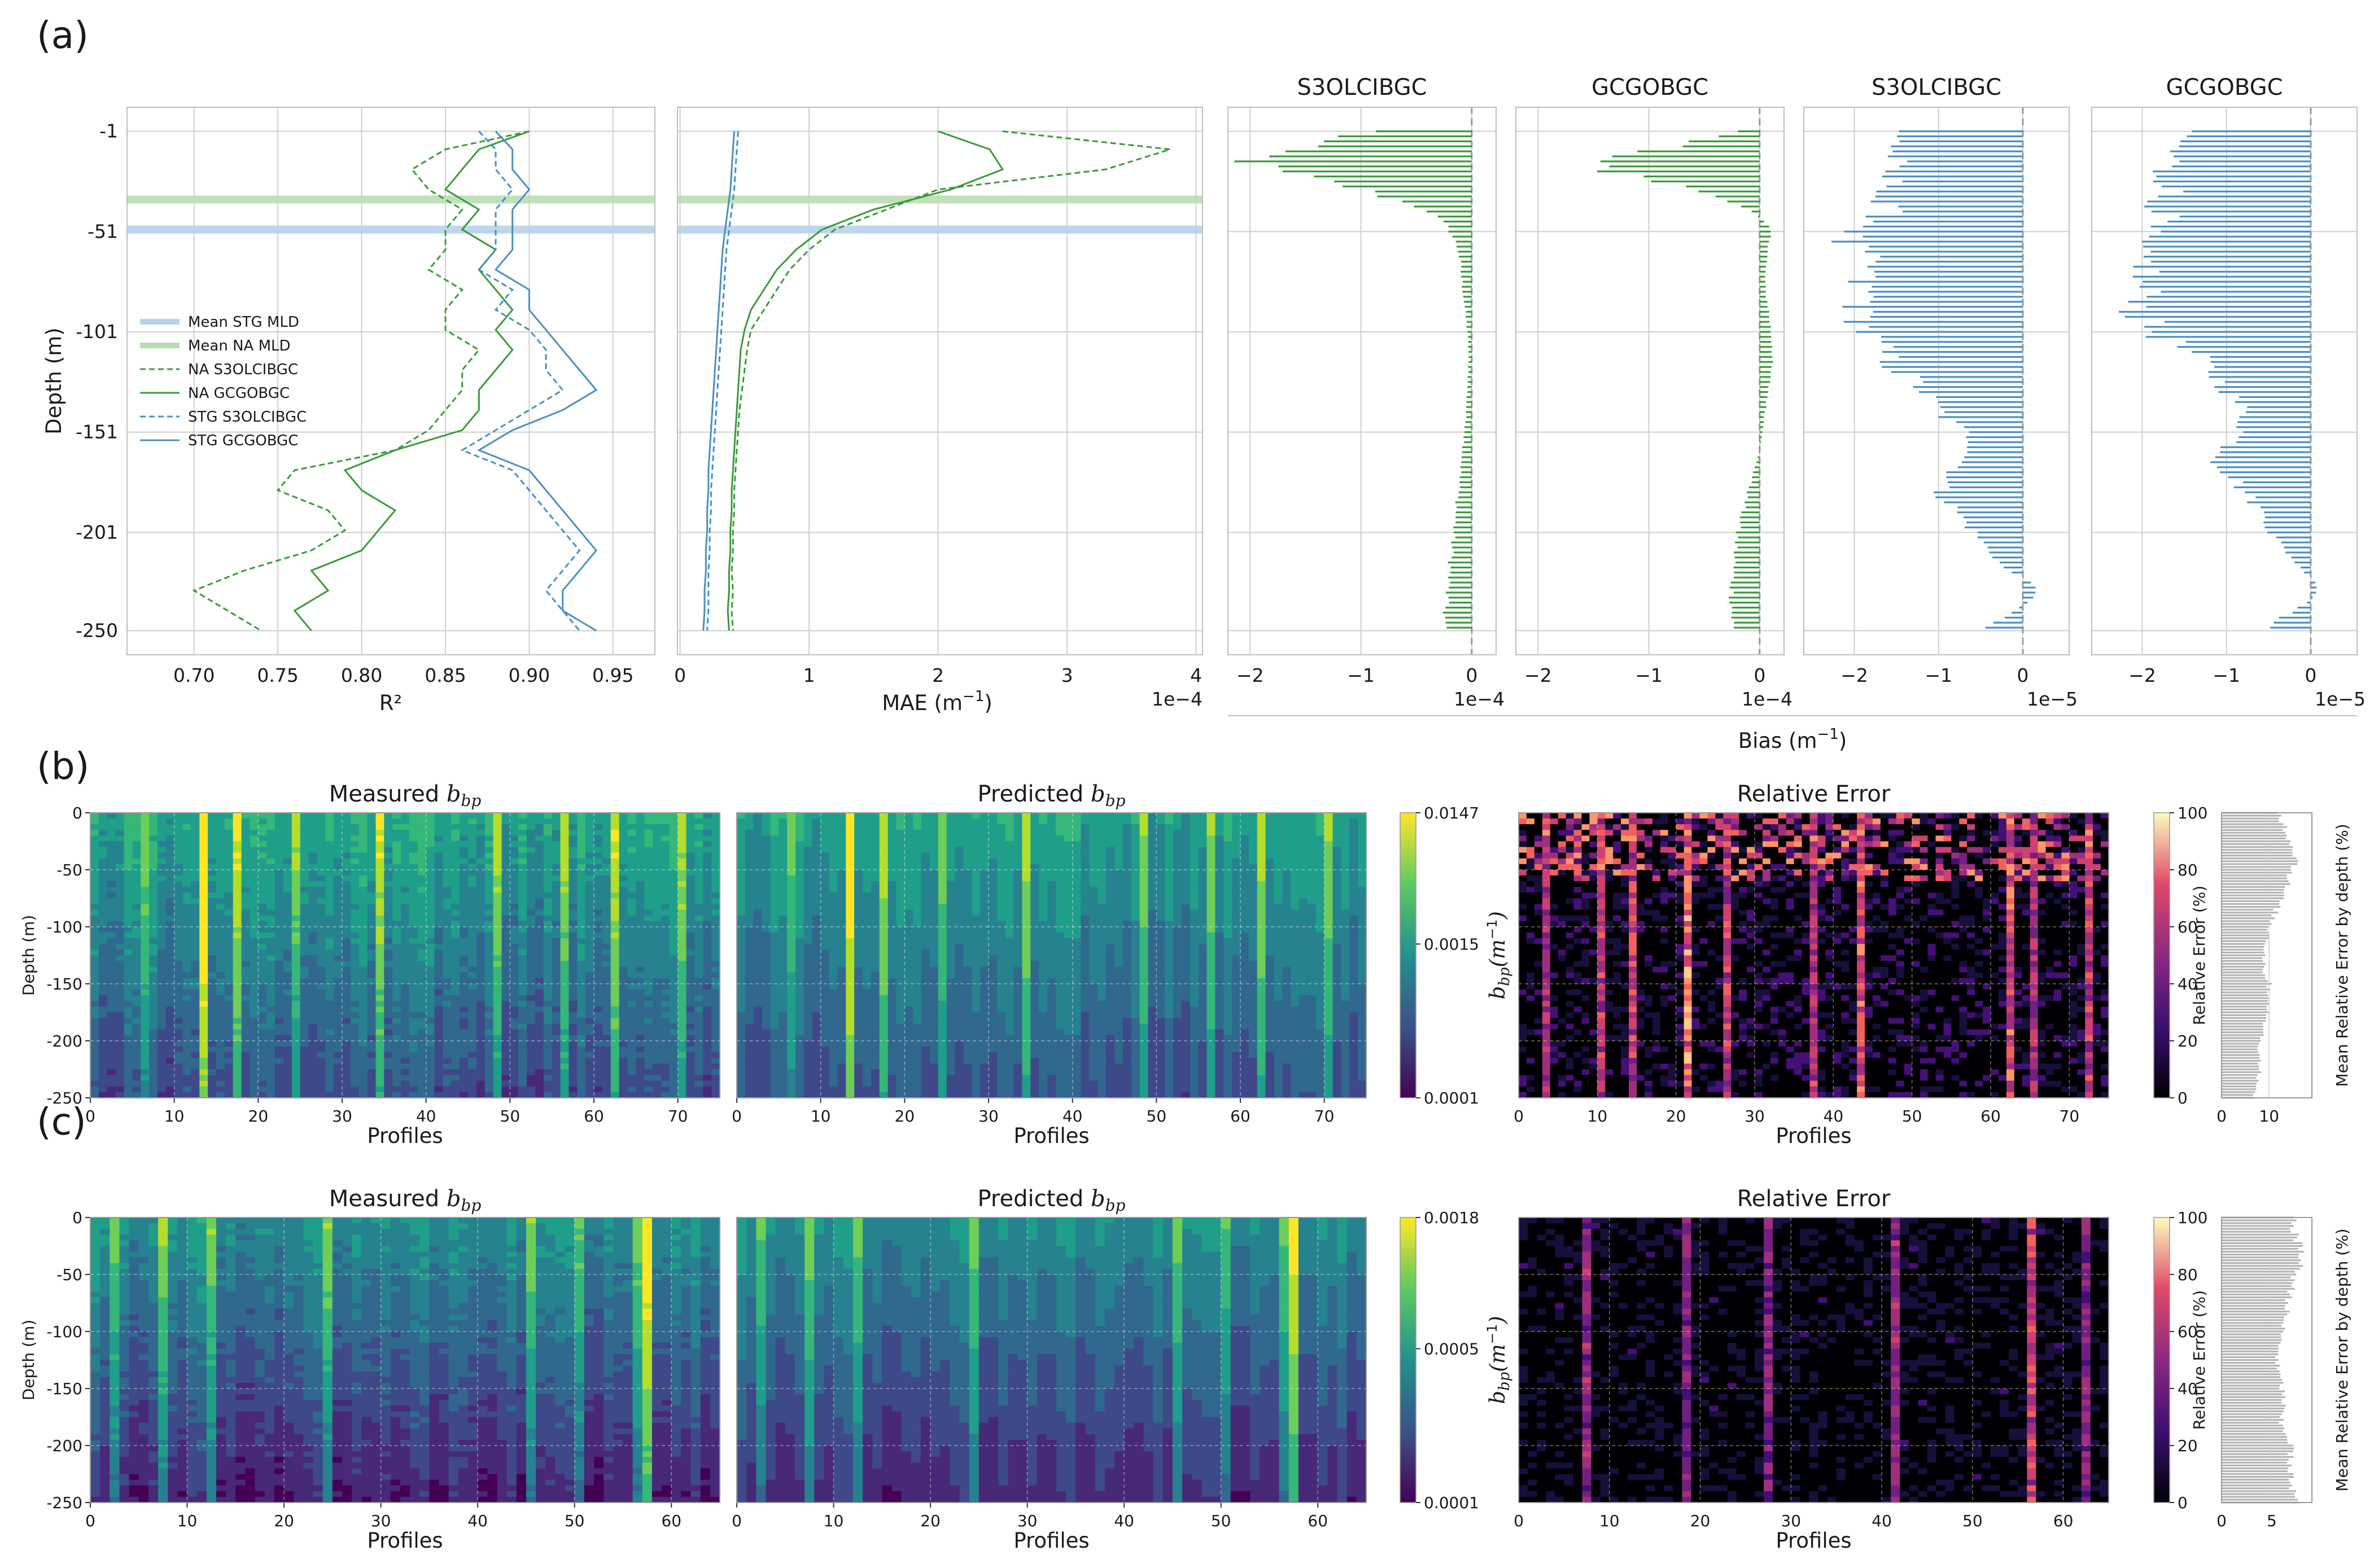 The width and height of the screenshot is (2374, 1568). Describe the element at coordinates (1990, 507) in the screenshot. I see `bias-panel-2-bar` at that location.